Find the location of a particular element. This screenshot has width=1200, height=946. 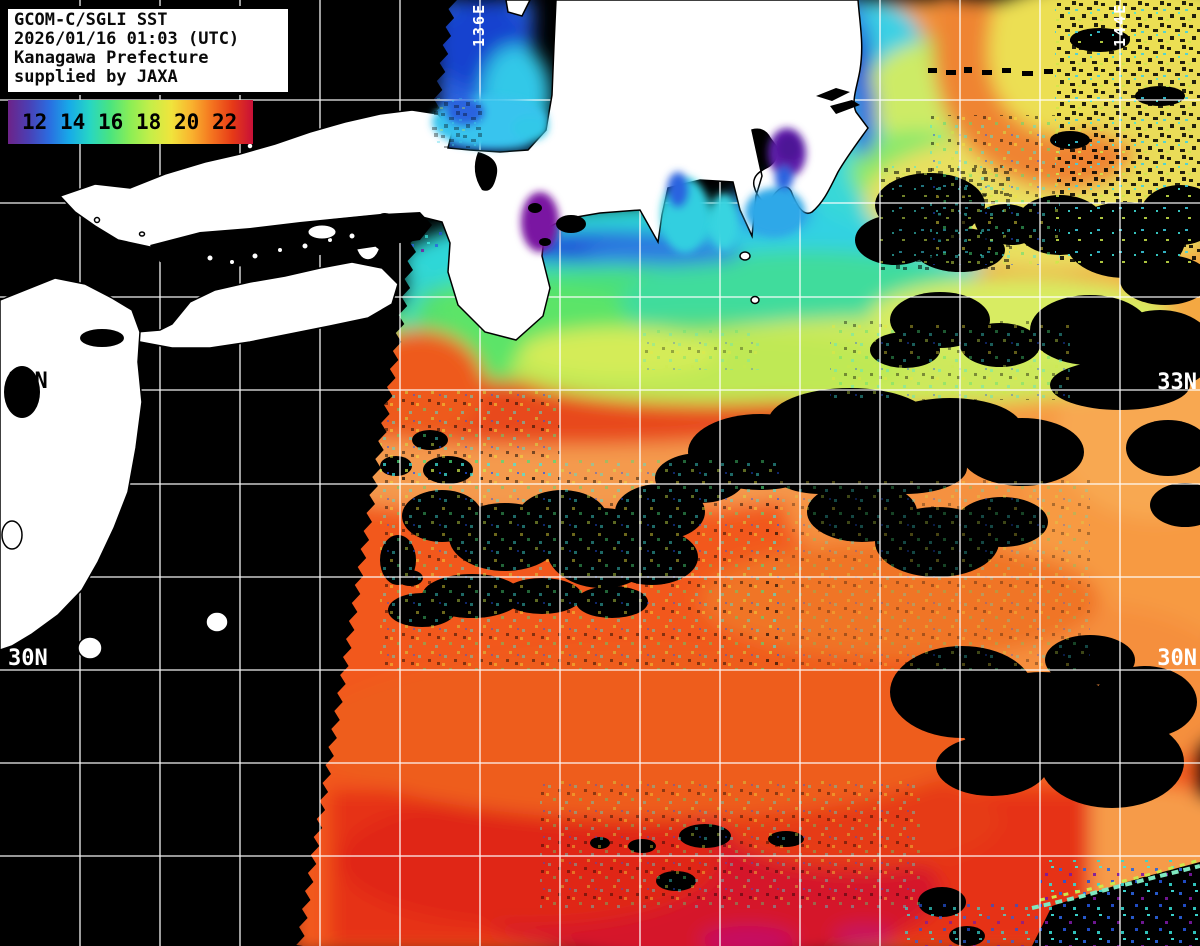

colorbar-tick: 18 is located at coordinates (149, 122).